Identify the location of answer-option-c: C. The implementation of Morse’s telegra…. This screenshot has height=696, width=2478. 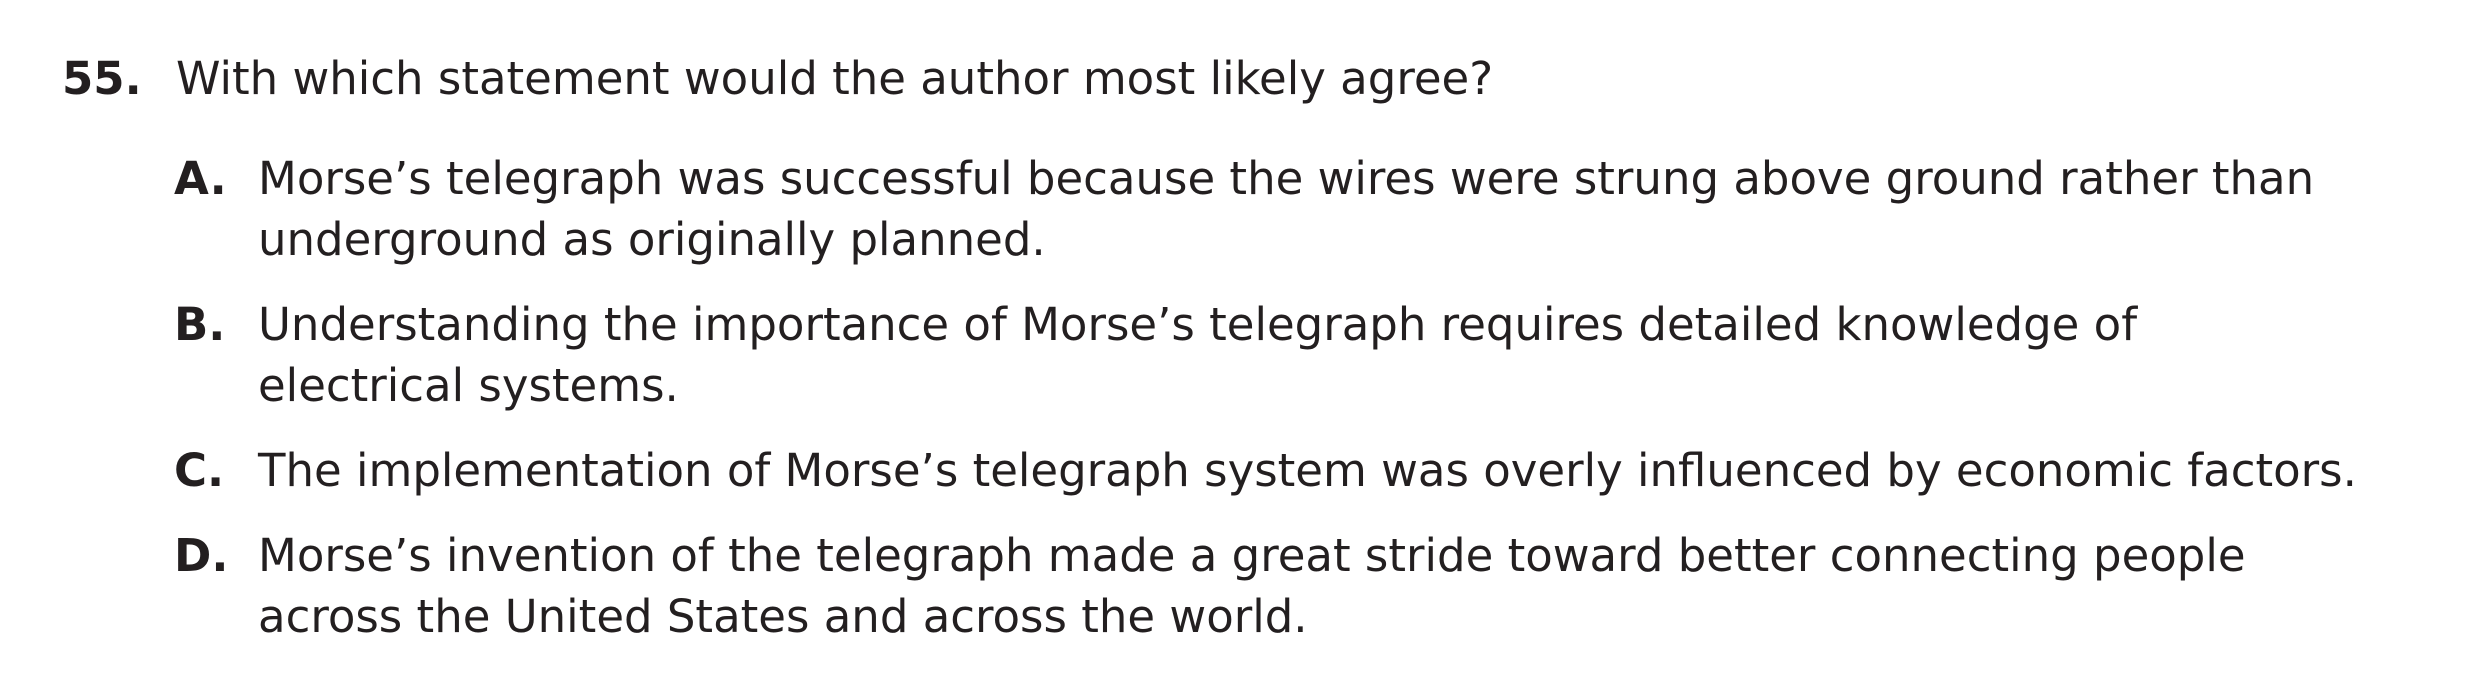
(1319, 470).